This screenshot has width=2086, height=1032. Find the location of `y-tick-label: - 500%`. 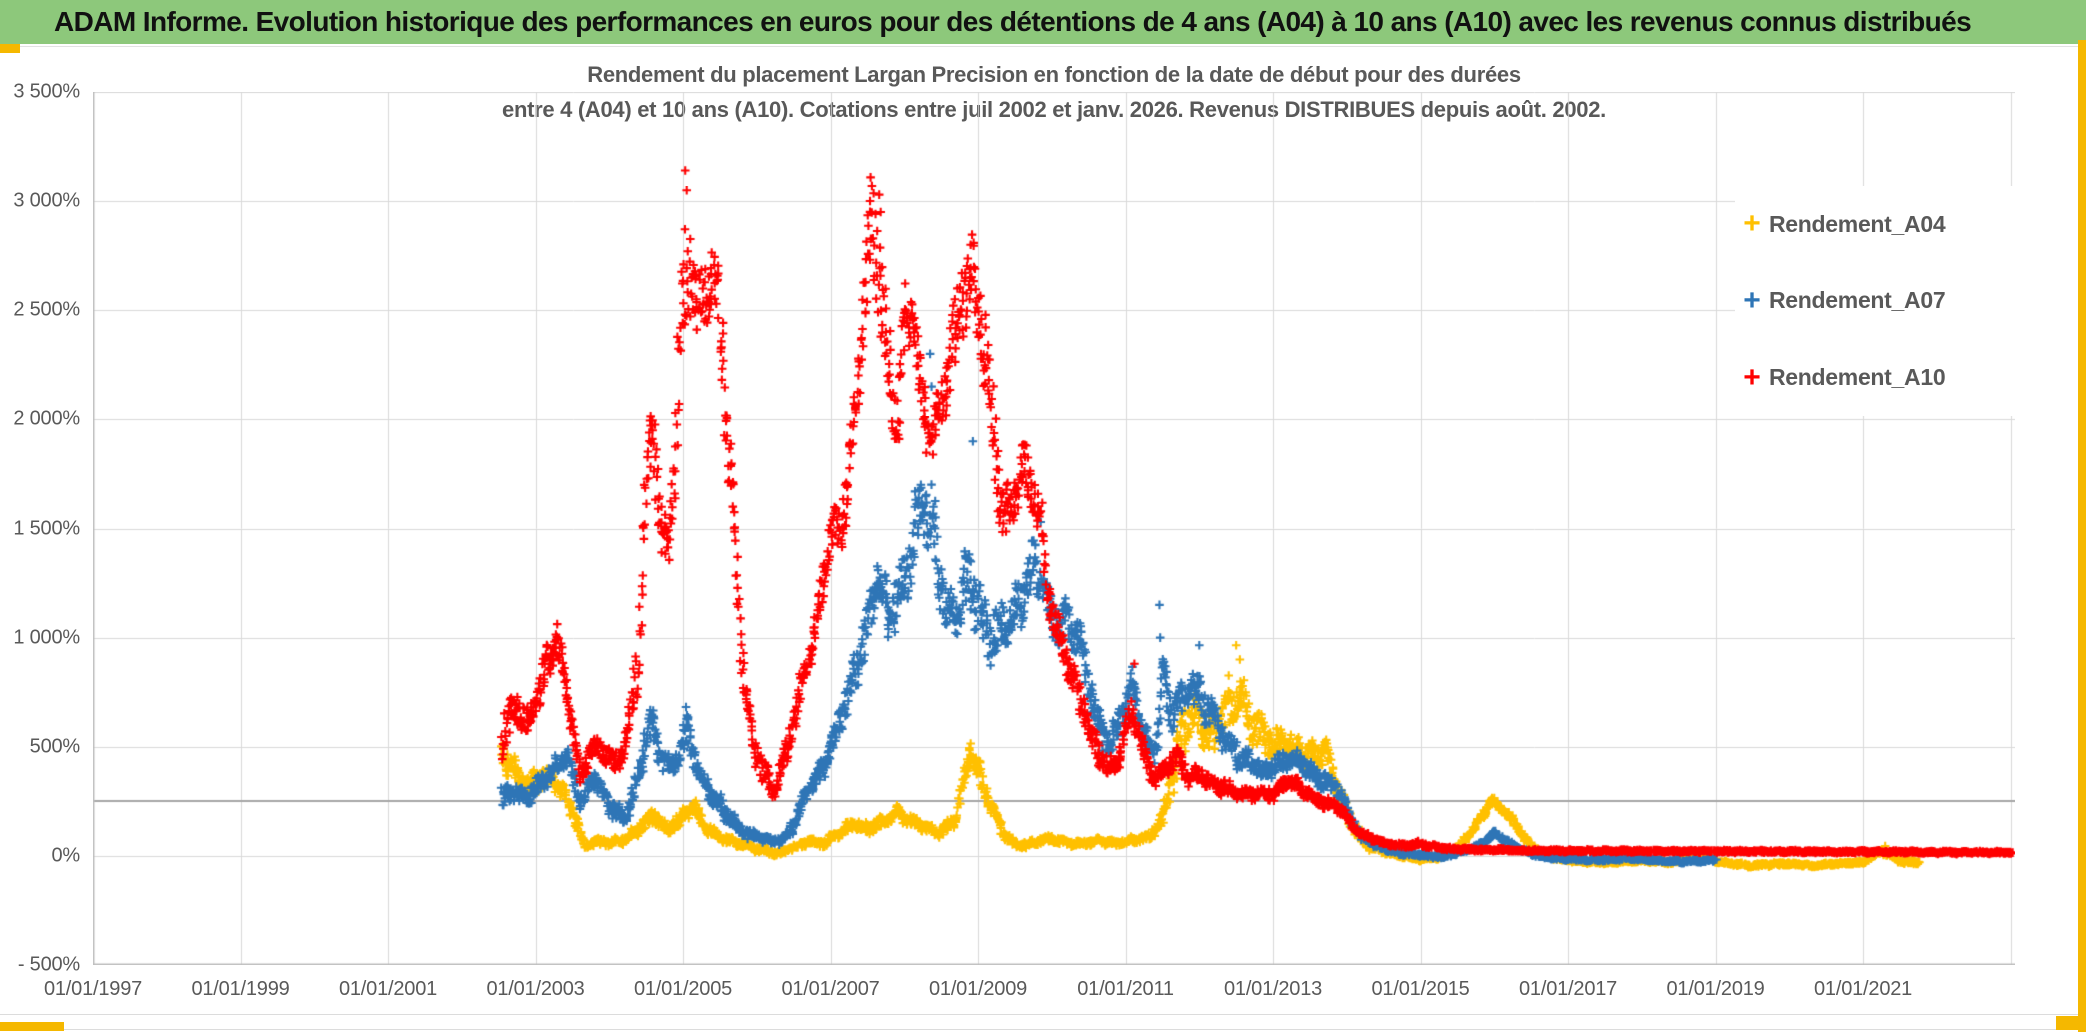

y-tick-label: - 500% is located at coordinates (48, 964).